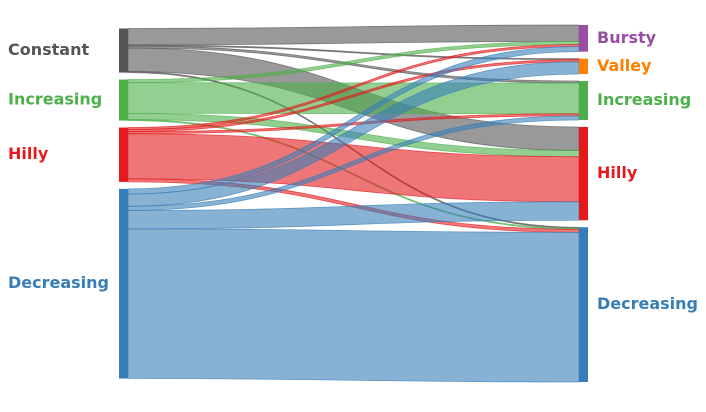 Image resolution: width=706 pixels, height=412 pixels. What do you see at coordinates (644, 99) in the screenshot?
I see `target-label: Increasing` at bounding box center [644, 99].